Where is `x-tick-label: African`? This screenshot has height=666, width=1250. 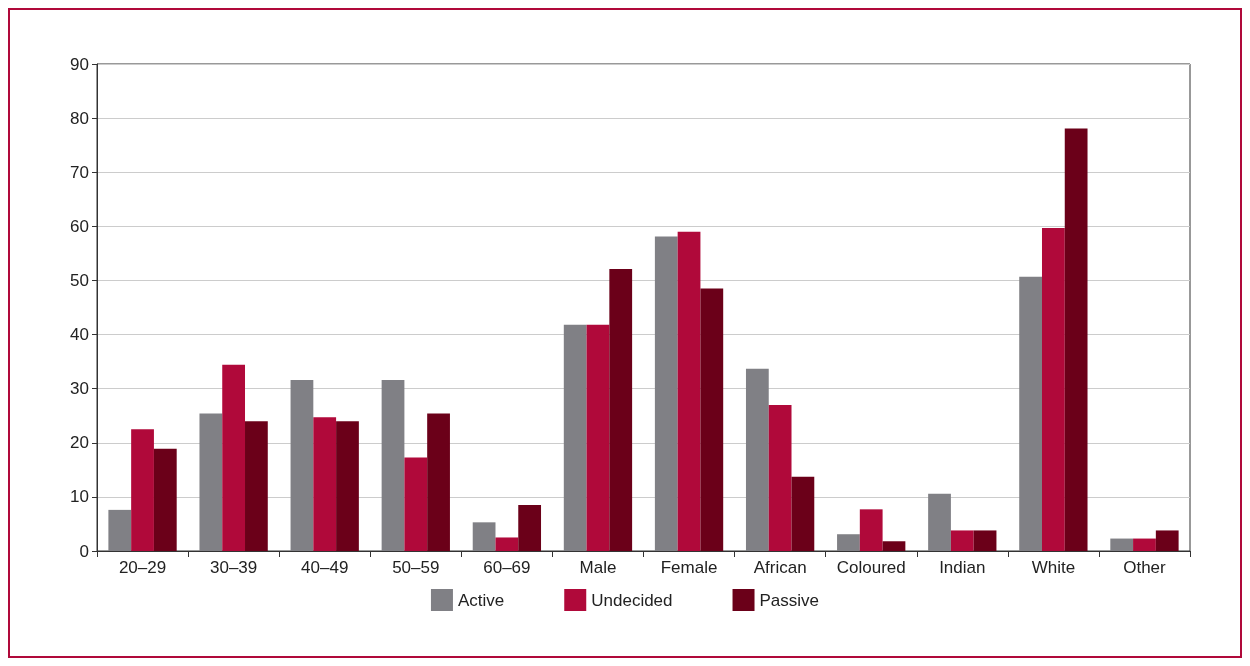 x-tick-label: African is located at coordinates (780, 567).